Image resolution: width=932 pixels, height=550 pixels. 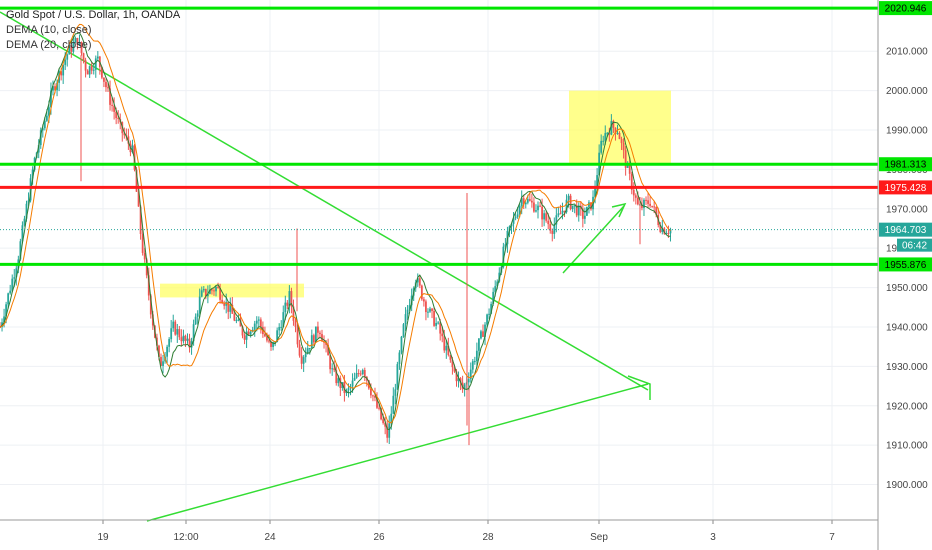 What do you see at coordinates (232, 290) in the screenshot?
I see `consolidation-zone` at bounding box center [232, 290].